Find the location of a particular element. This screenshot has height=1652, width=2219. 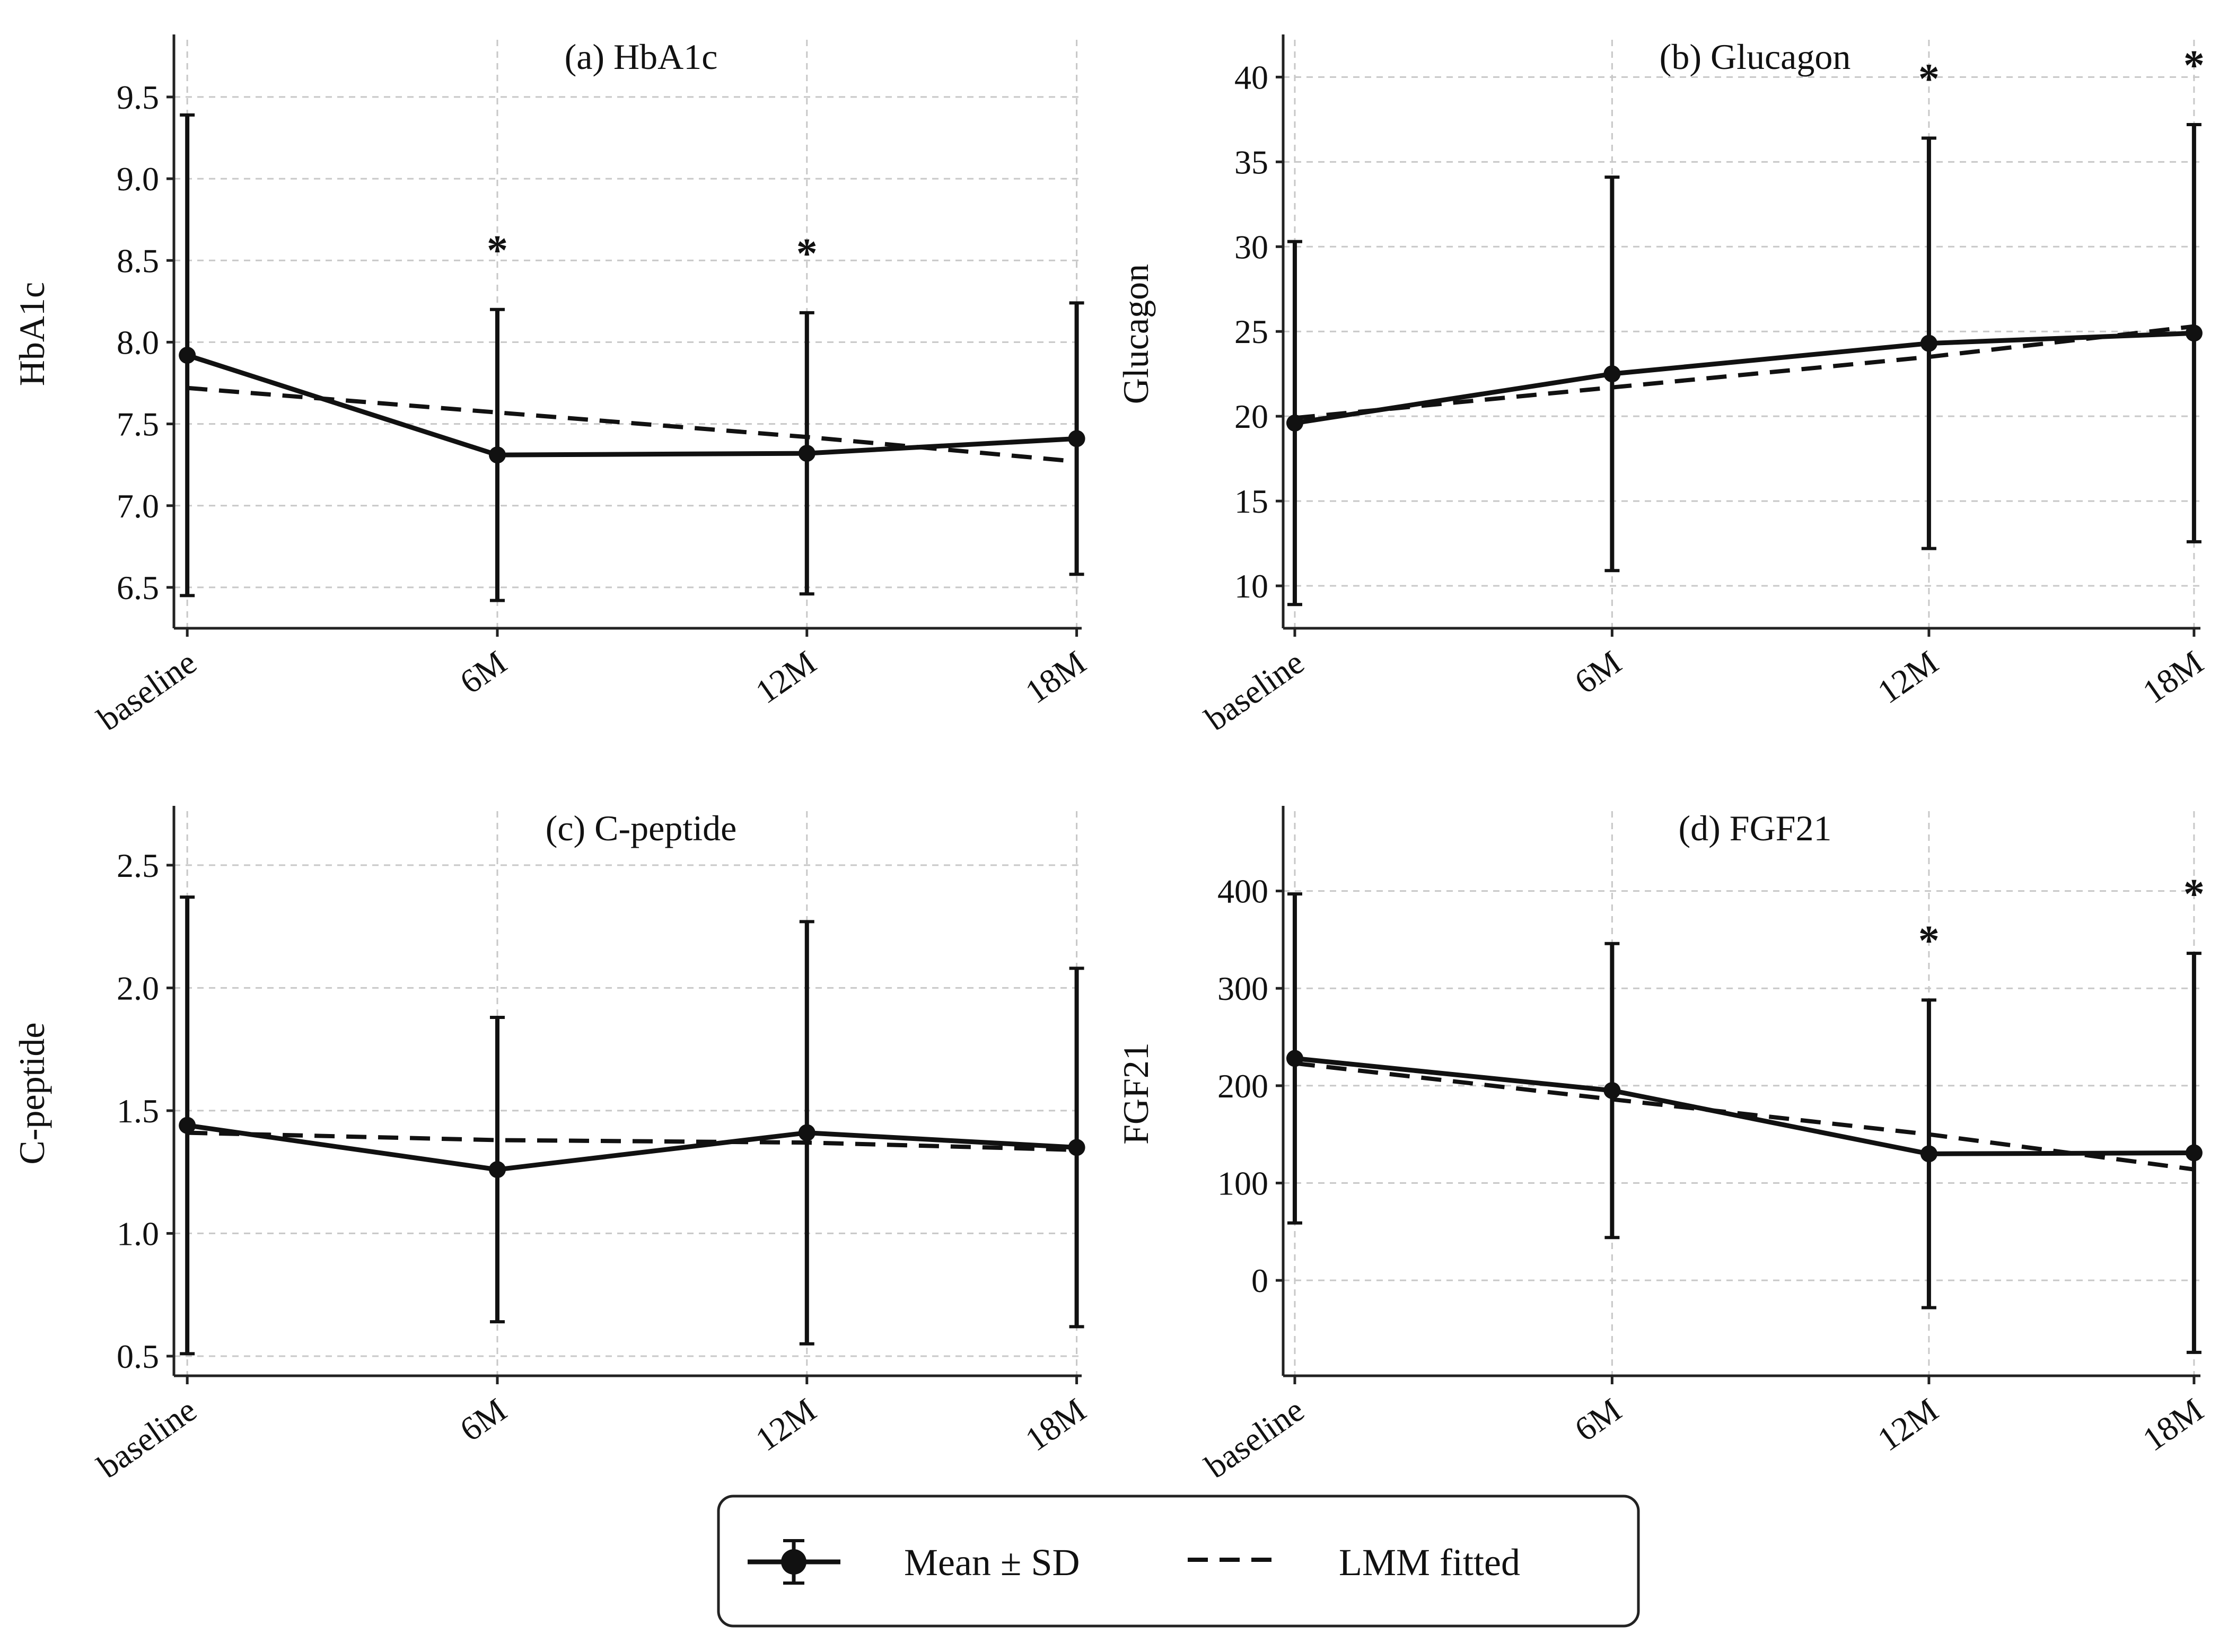

panel-title: (a) HbA1c is located at coordinates (641, 57).